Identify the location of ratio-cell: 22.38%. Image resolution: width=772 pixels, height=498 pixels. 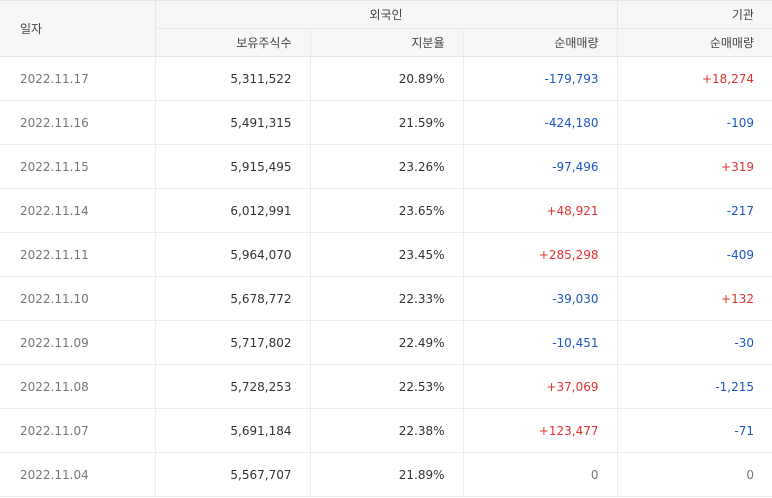
(387, 430).